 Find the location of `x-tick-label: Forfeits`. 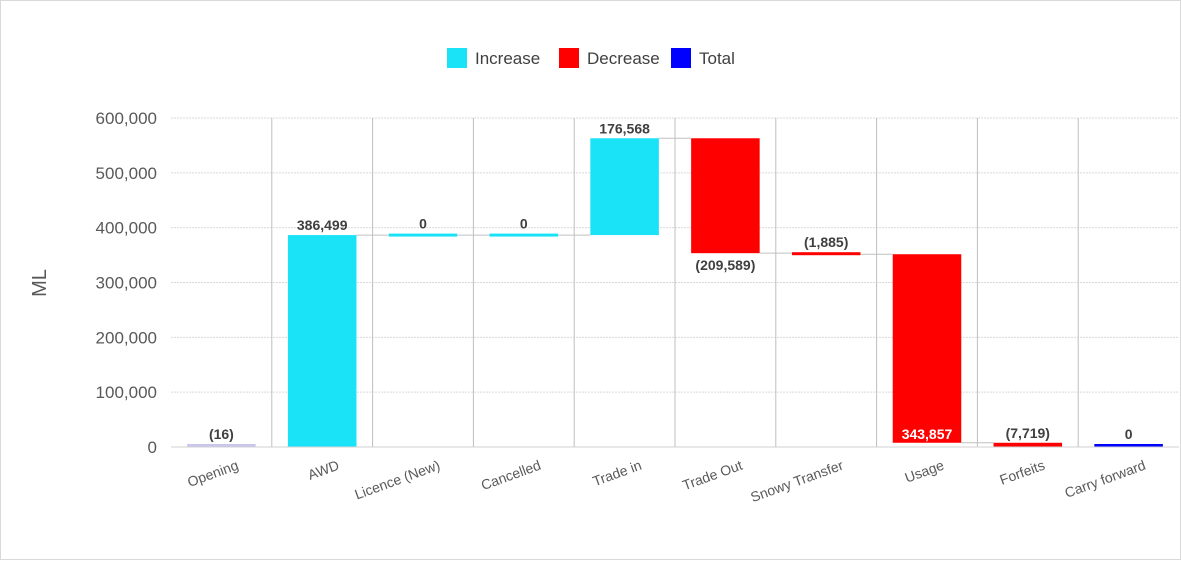

x-tick-label: Forfeits is located at coordinates (1021, 472).